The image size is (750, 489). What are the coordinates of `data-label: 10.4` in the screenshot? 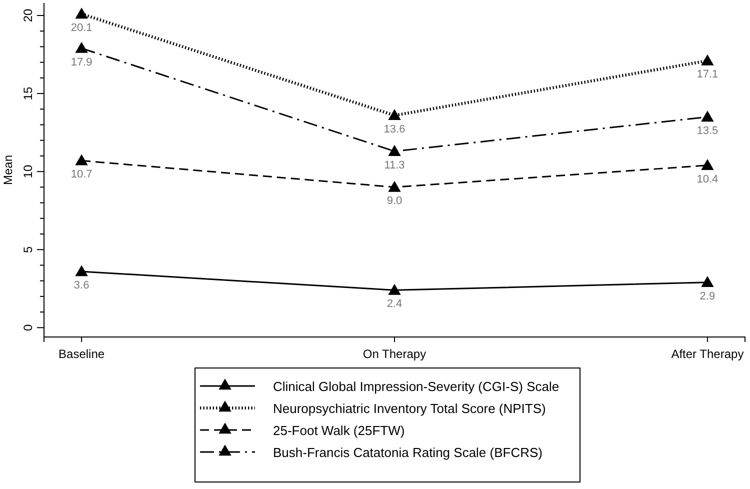 It's located at (707, 179).